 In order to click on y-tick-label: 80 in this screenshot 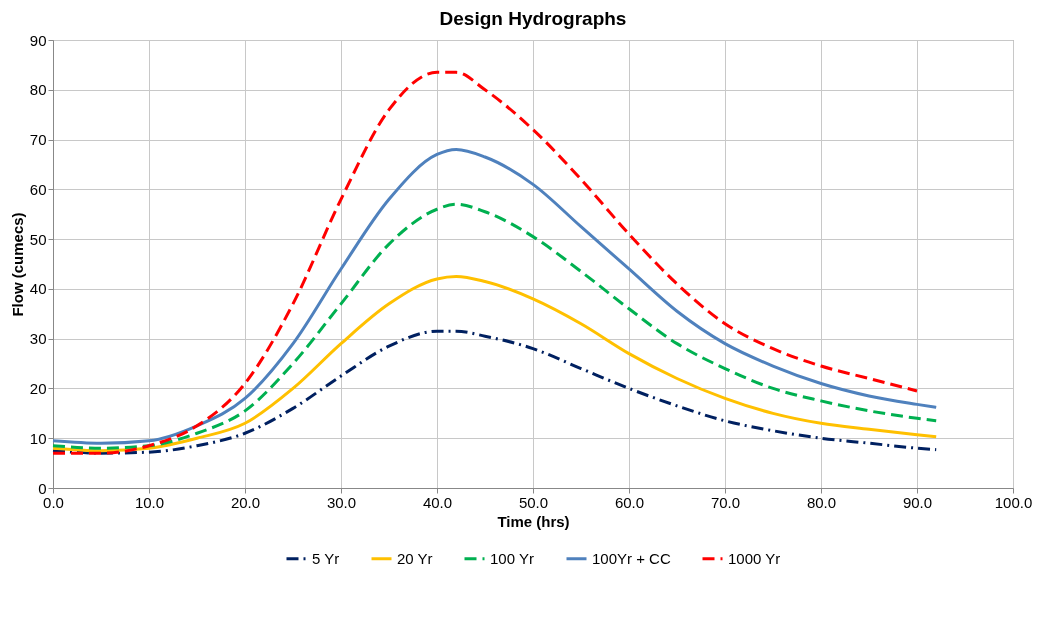, I will do `click(38, 90)`.